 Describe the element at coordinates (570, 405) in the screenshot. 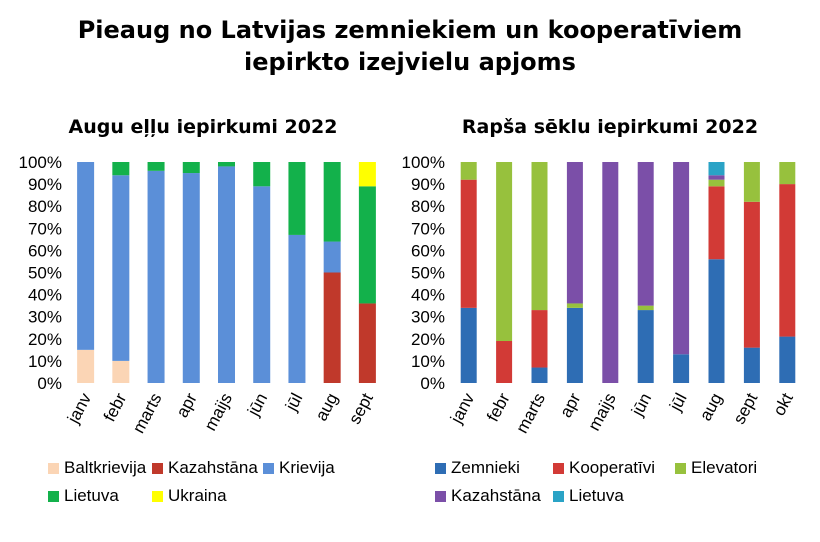

I see `rapeseed-x-tick-label: apr` at that location.